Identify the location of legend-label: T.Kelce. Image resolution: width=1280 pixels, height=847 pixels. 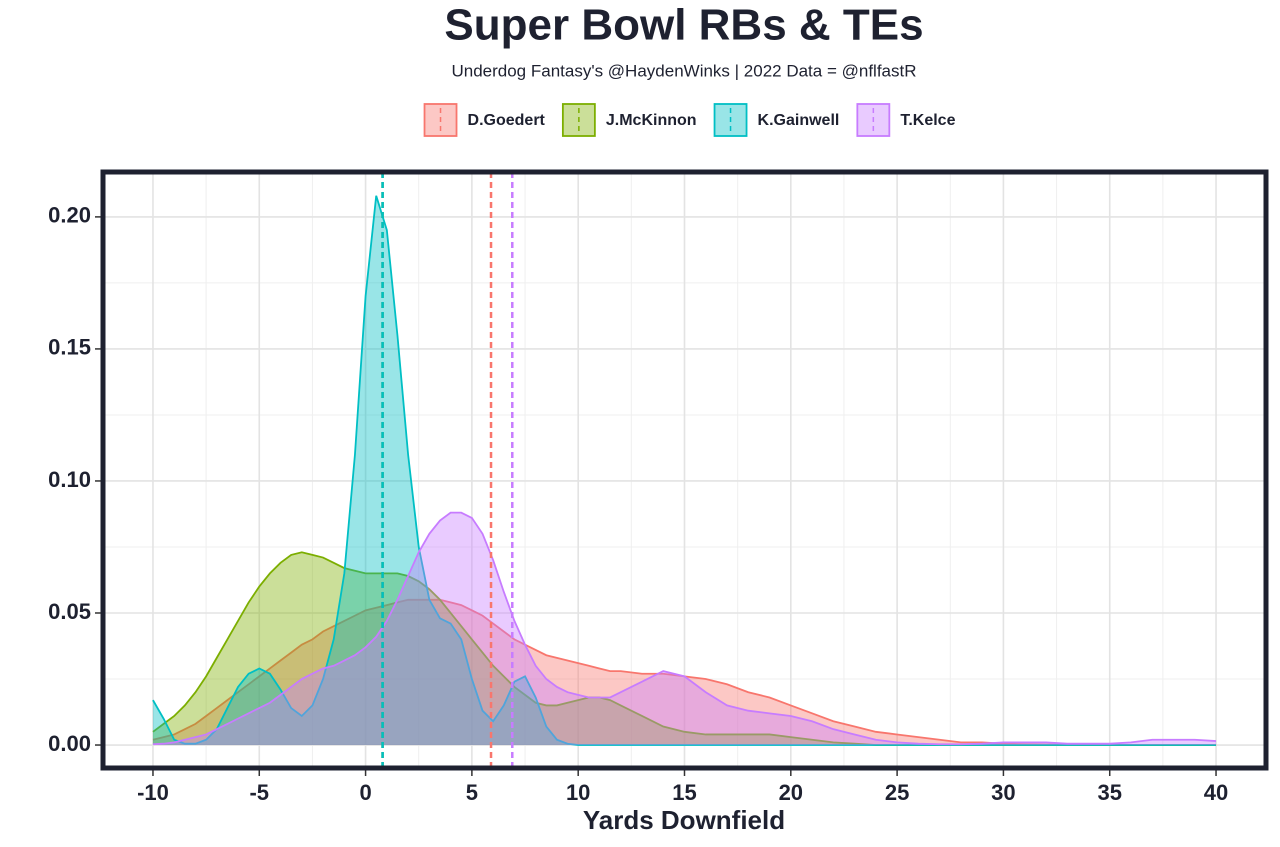
(927, 120).